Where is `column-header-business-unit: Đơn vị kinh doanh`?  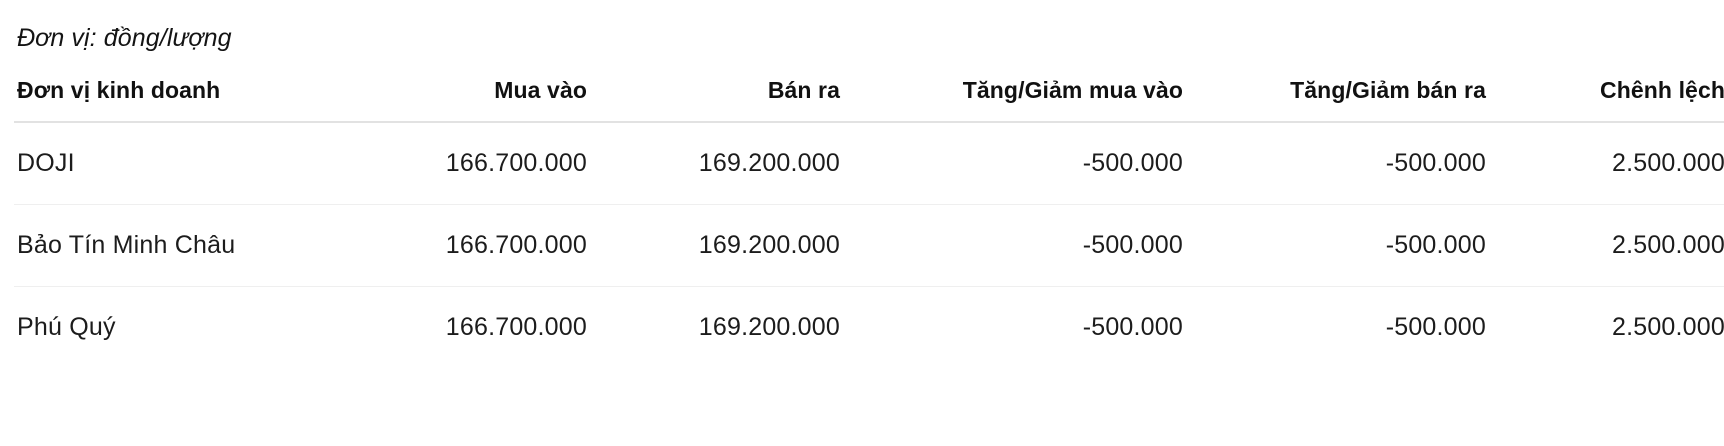 column-header-business-unit: Đơn vị kinh doanh is located at coordinates (119, 90).